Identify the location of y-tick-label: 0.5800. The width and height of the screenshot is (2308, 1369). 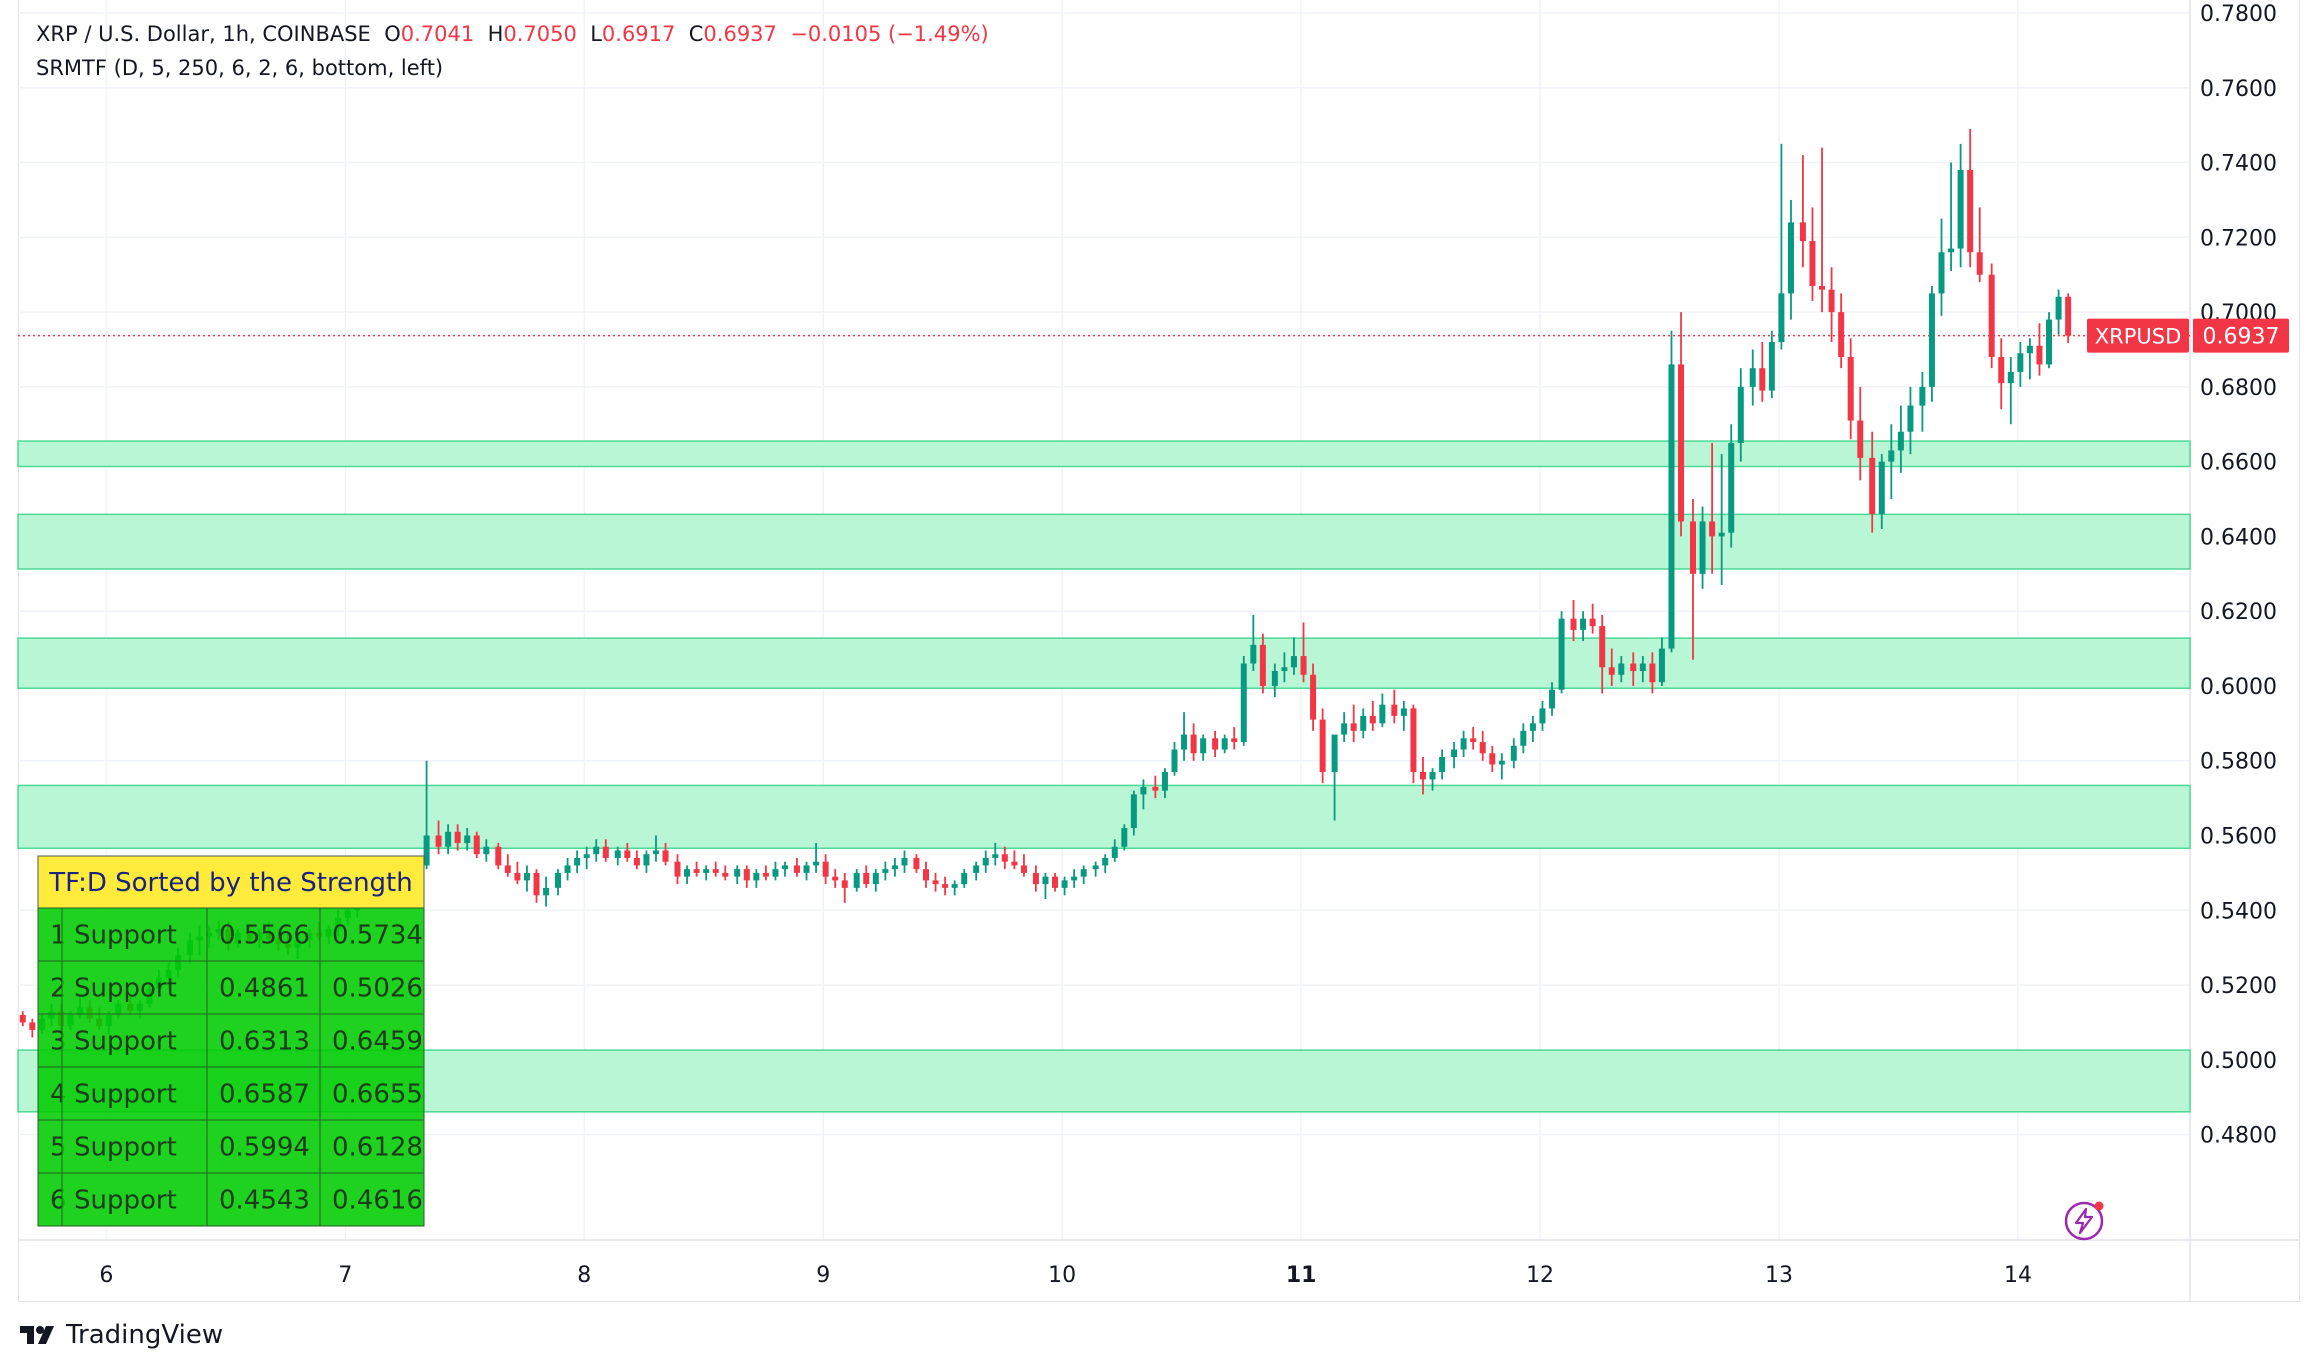
(2238, 762).